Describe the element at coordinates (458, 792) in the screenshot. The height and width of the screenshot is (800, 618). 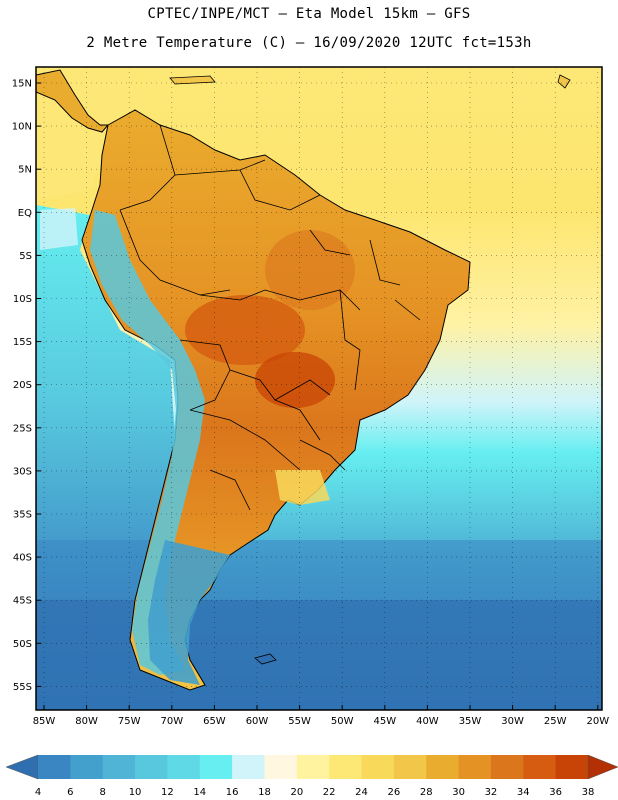
I see `colorbar-tick-label: 30` at that location.